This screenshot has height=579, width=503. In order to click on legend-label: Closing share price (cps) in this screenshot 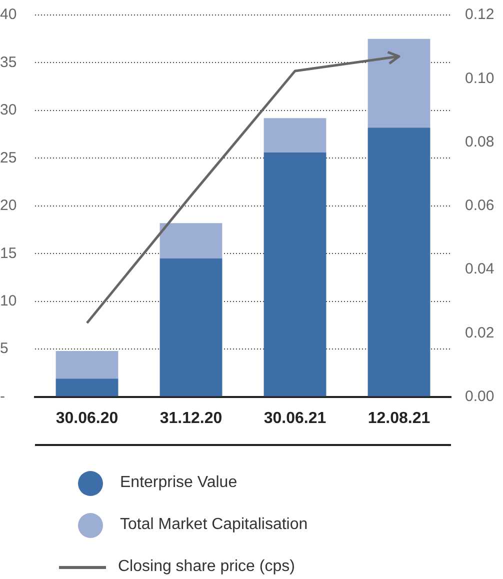, I will do `click(206, 567)`.